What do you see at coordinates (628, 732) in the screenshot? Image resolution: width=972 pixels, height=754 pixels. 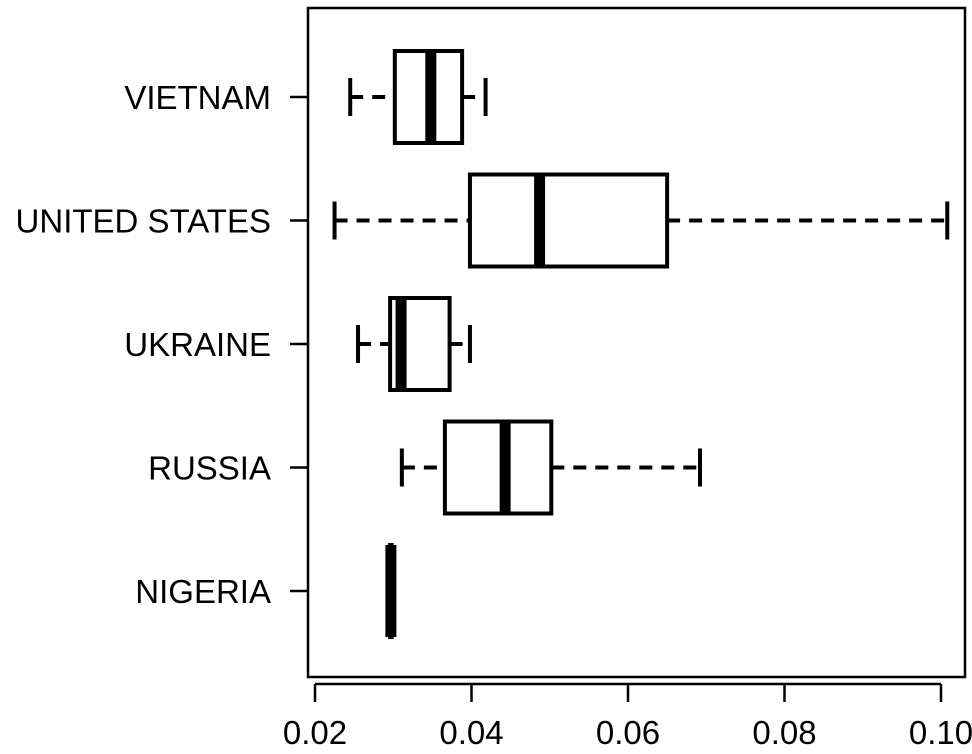 I see `x-tick-label-2: 0.06` at bounding box center [628, 732].